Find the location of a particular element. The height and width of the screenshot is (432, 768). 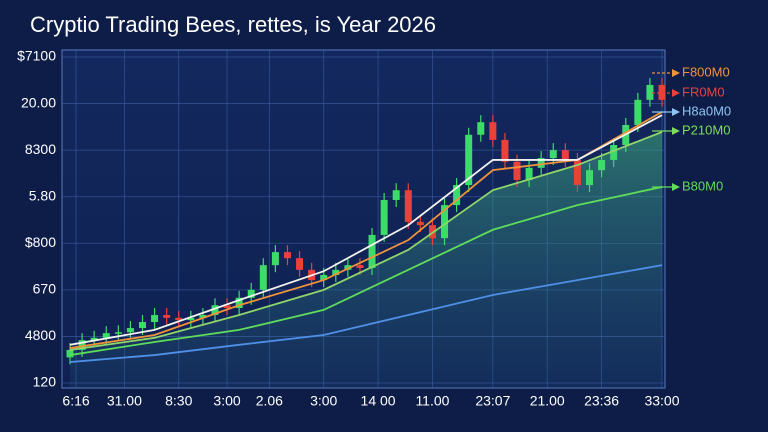

annotation: P210M0 is located at coordinates (706, 129).